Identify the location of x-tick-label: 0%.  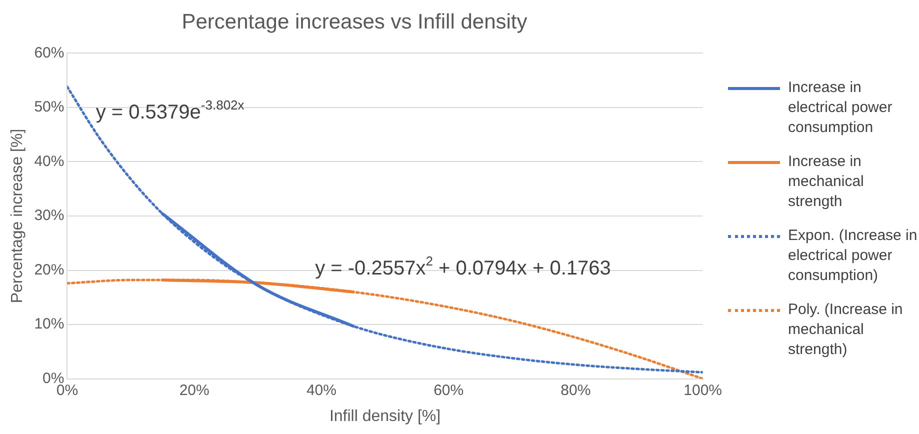
(67, 390).